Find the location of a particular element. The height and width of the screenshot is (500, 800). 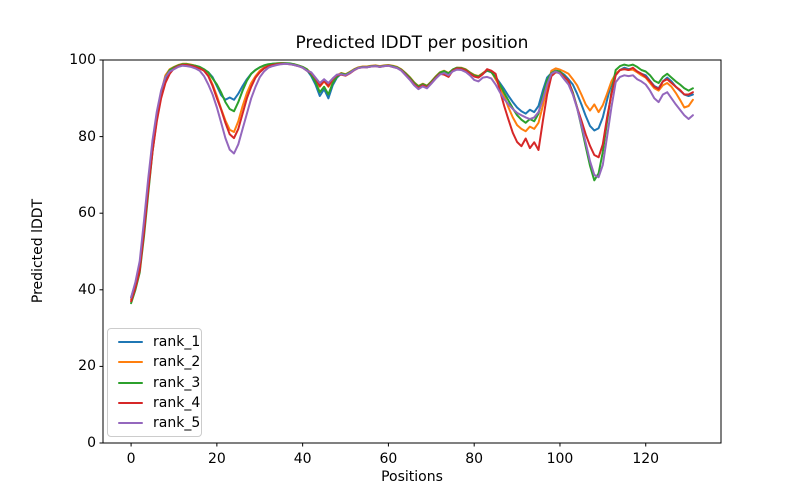

y-axis-label: Predicted lDDT is located at coordinates (38, 251).